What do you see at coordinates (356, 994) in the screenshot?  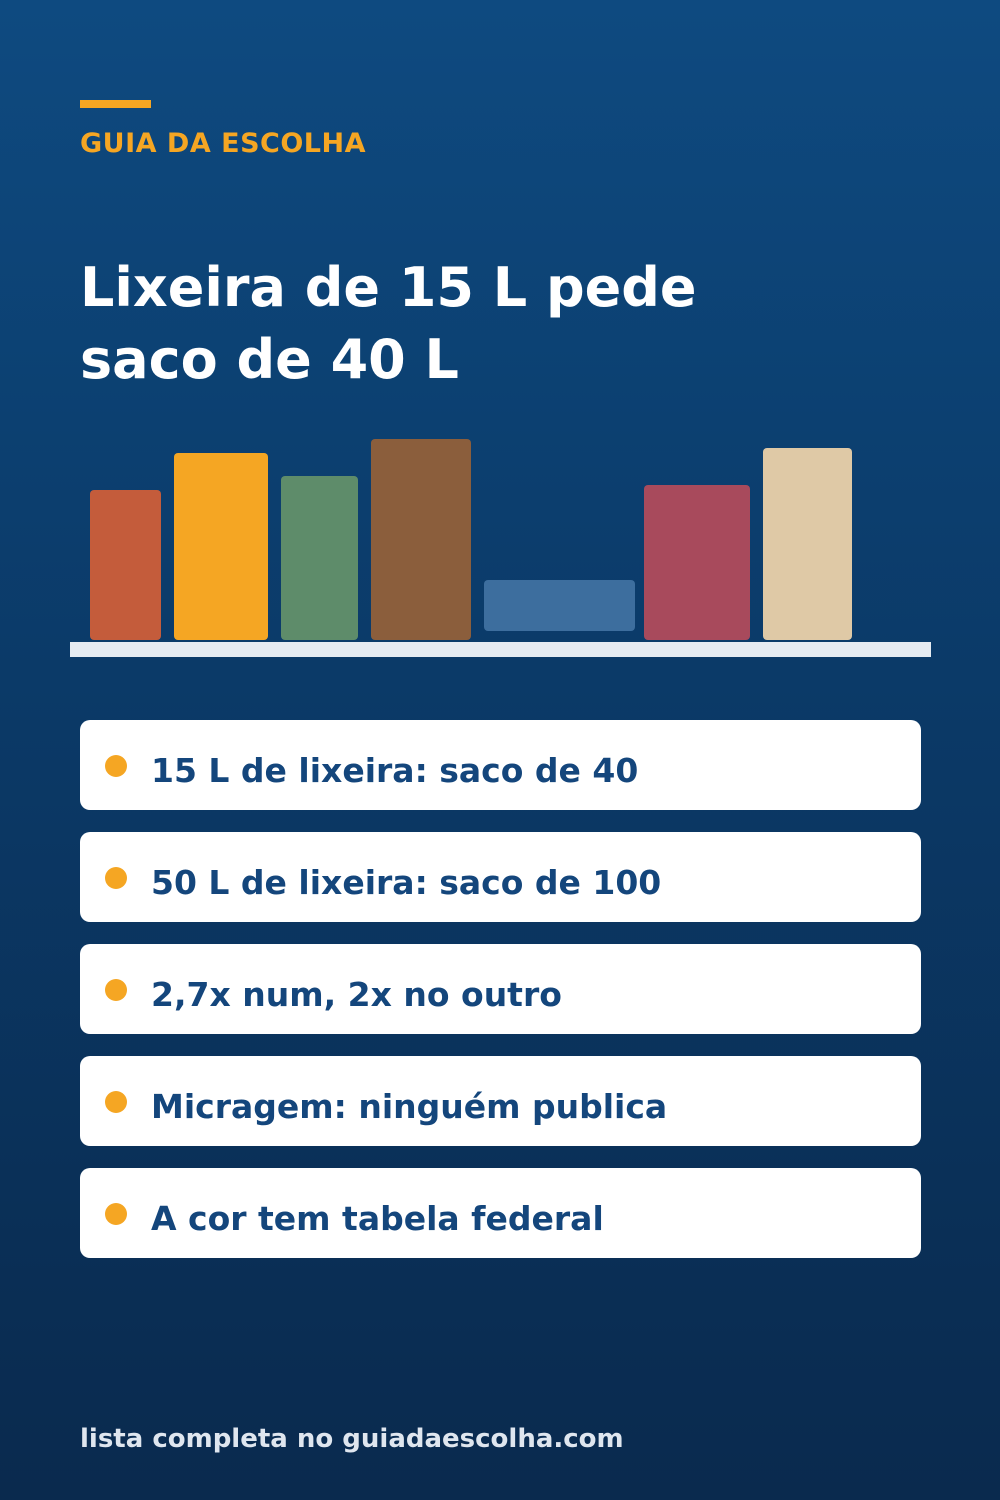 I see `list-item-text: 2,7x num, 2x no outro` at bounding box center [356, 994].